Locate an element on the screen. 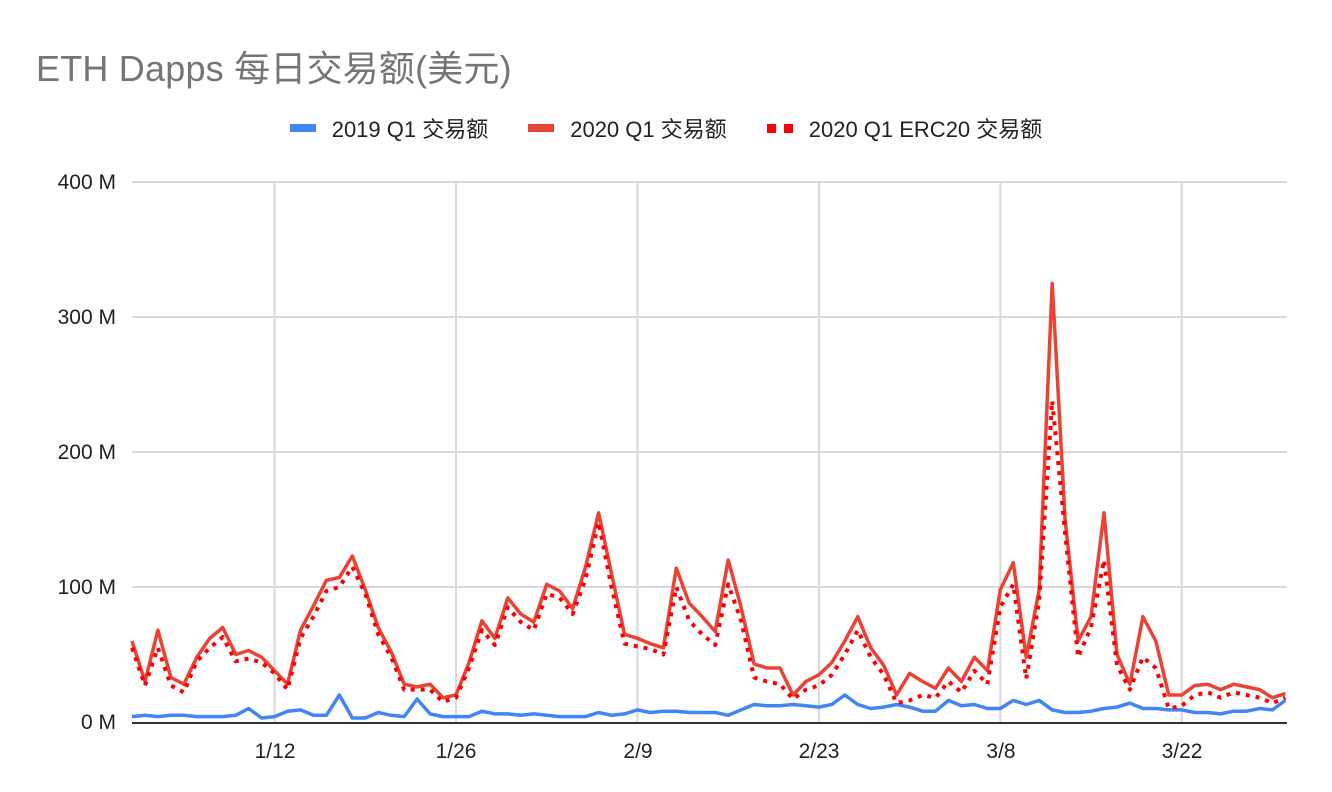  legend-label: 2020 Q1 ERC20 交易额 is located at coordinates (925, 129).